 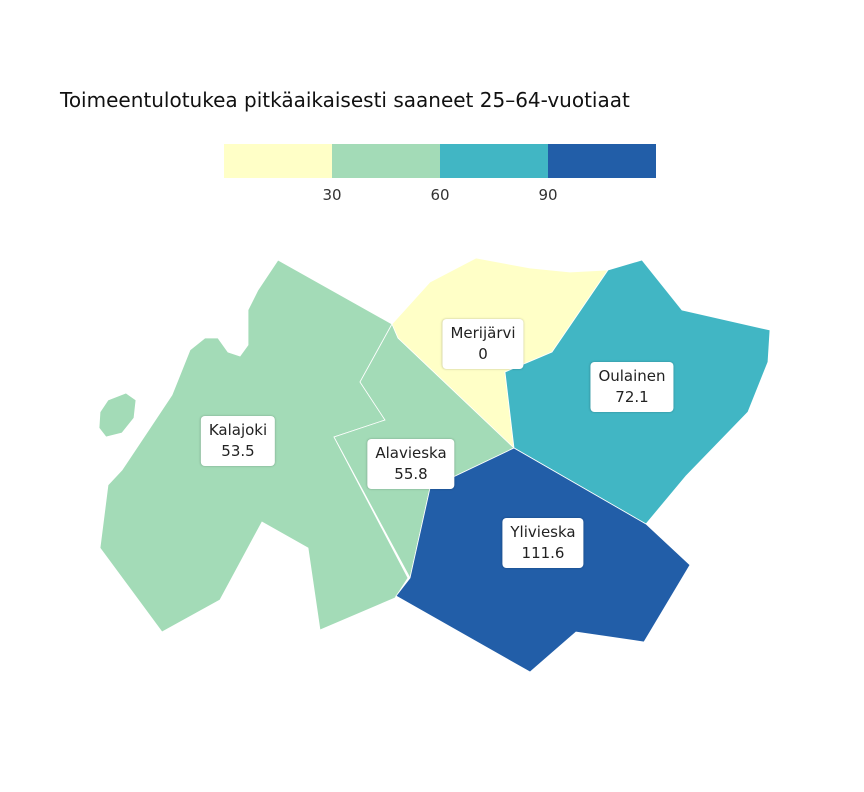 What do you see at coordinates (238, 430) in the screenshot?
I see `region-label-name: Kalajoki` at bounding box center [238, 430].